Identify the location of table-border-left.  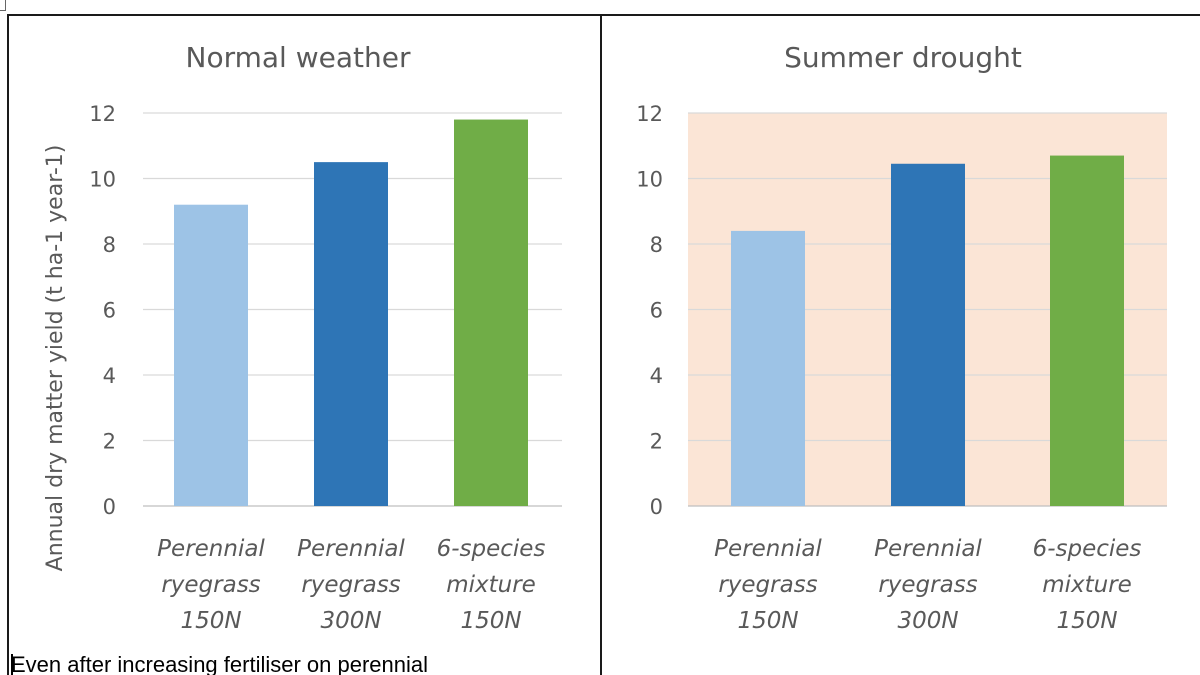
(8, 344).